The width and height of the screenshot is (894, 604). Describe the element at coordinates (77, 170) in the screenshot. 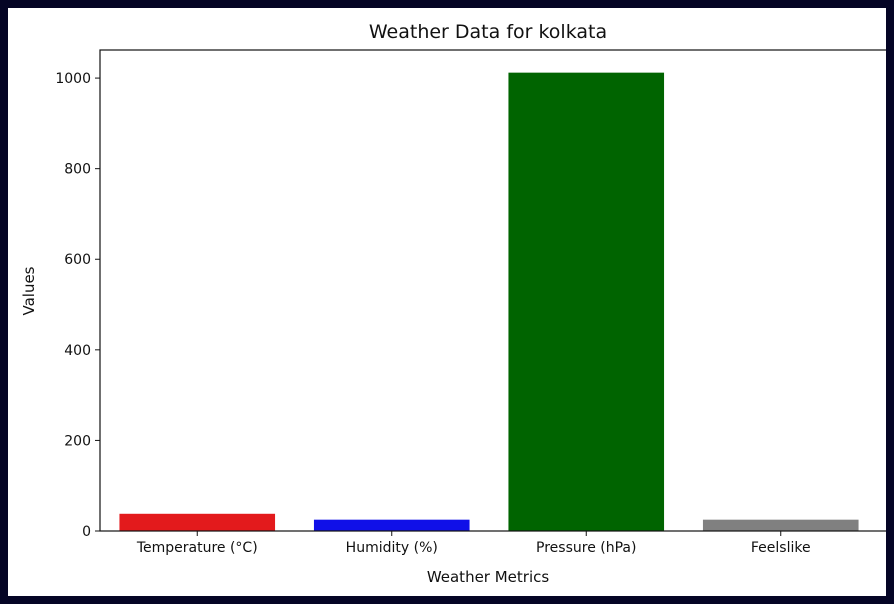

I see `y-tick-label-4: 800` at that location.